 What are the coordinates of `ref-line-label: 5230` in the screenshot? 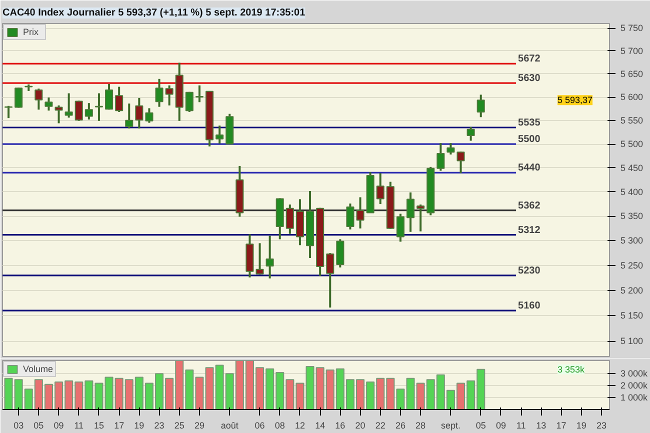 It's located at (529, 270).